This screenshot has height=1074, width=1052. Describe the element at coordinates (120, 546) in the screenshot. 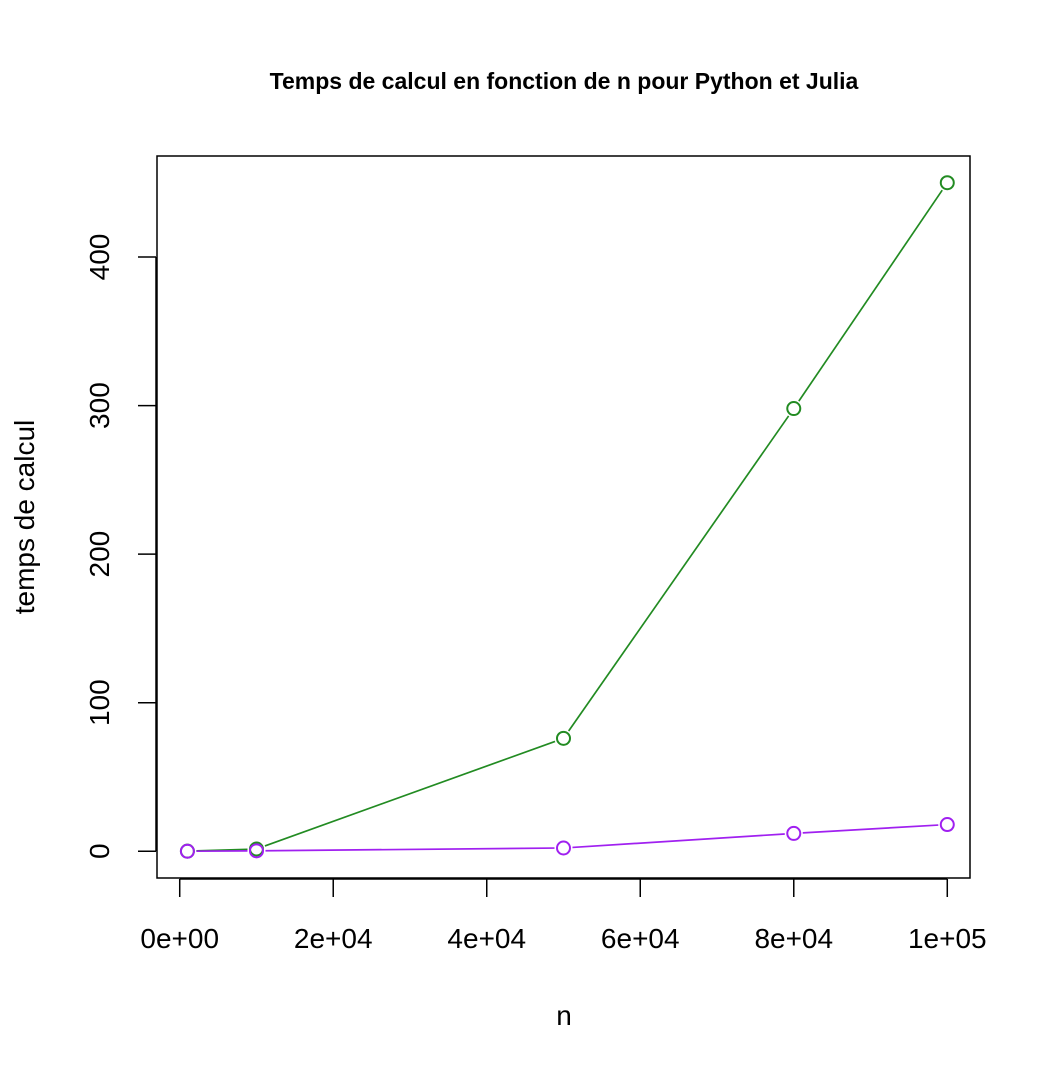

I see `y-axis: 0 100 200 300 400` at that location.